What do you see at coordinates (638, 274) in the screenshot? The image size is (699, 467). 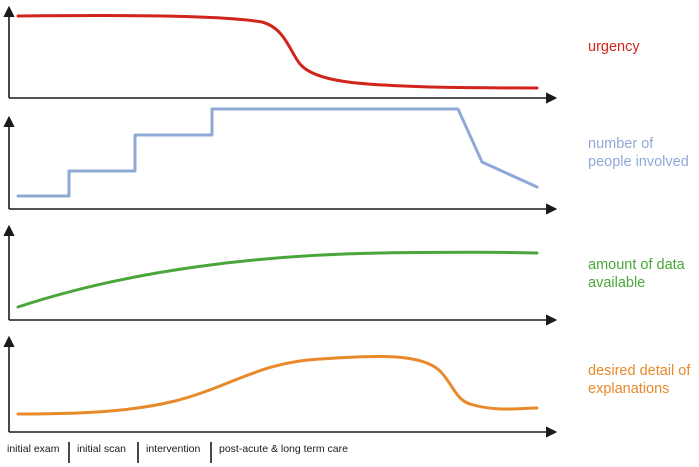 I see `data-label: amount of data available` at bounding box center [638, 274].